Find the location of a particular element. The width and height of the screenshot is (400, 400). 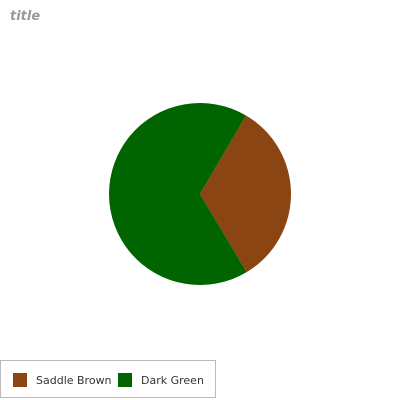

legend-item-saddle-brown: Saddle Brown is located at coordinates (62, 380).